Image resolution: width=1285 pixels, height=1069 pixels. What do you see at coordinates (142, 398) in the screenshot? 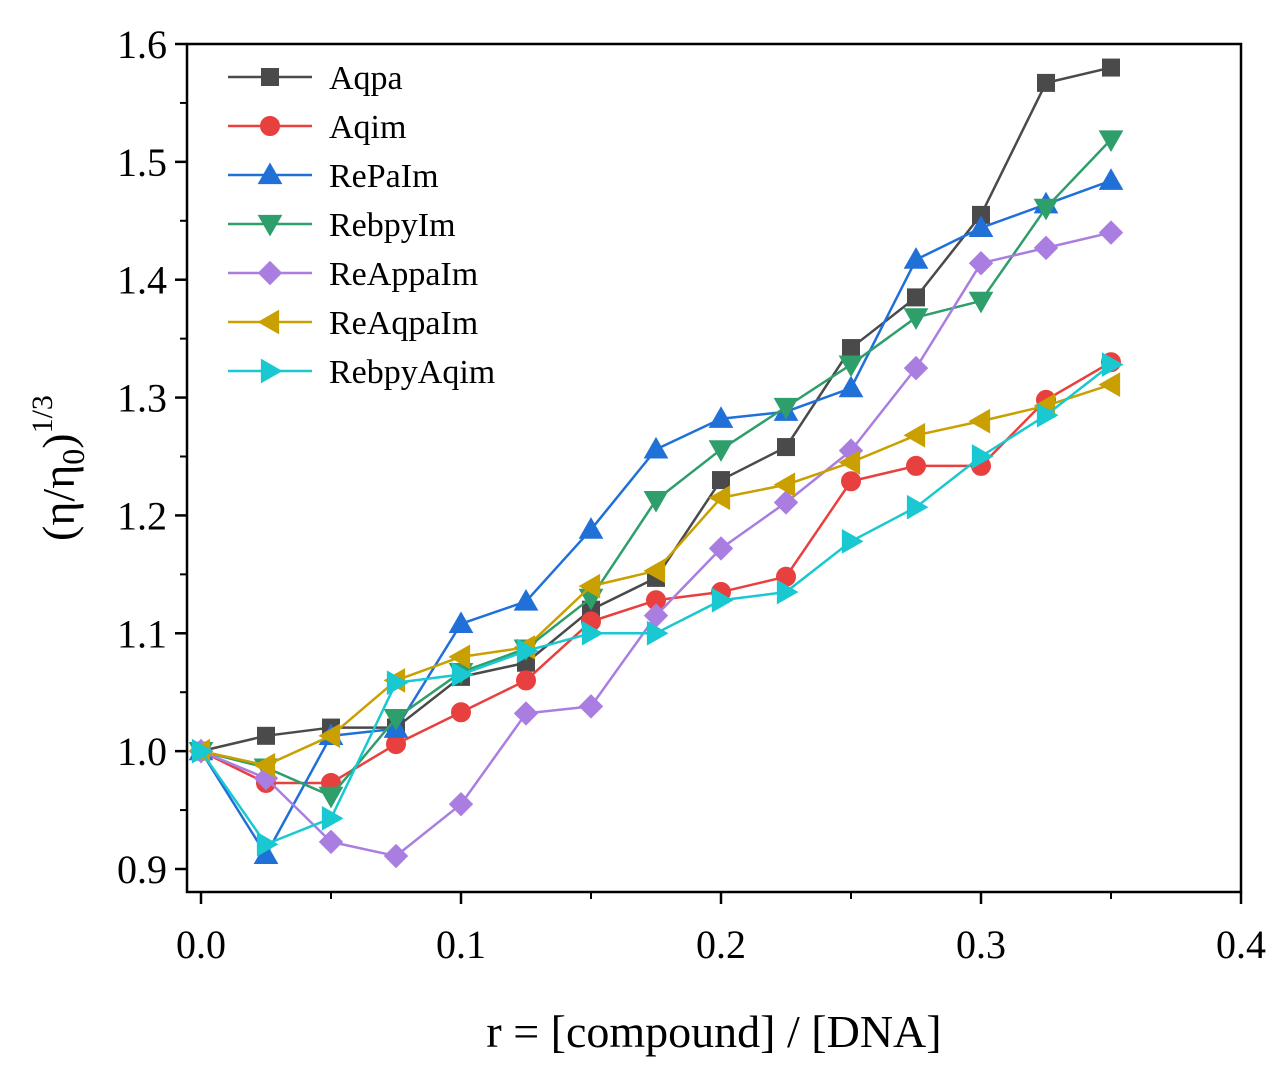
I see `y-tick-label: 1.3` at bounding box center [142, 398].